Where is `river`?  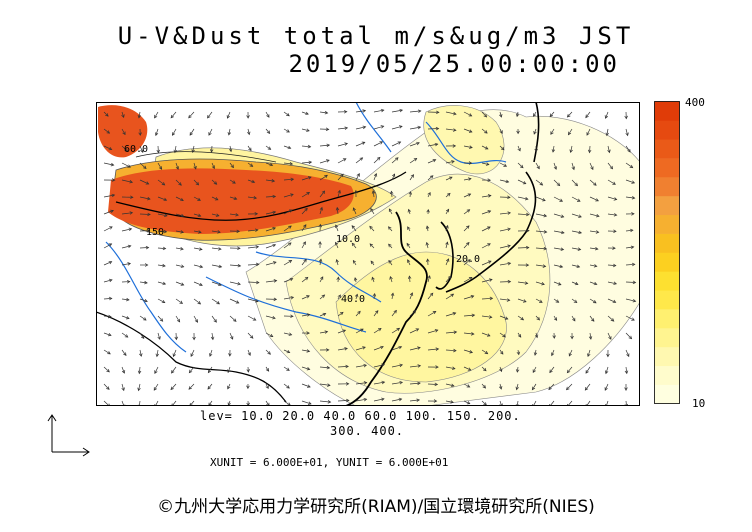
river is located at coordinates (373, 127).